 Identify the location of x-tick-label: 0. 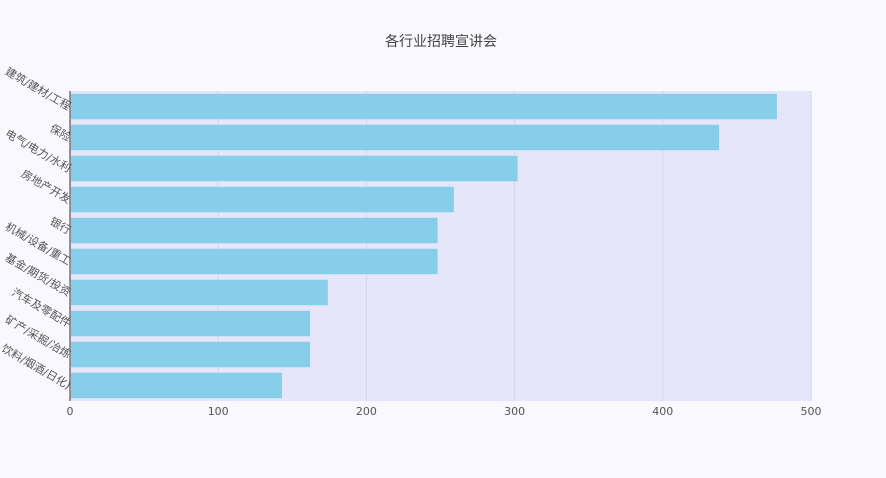
(70, 411).